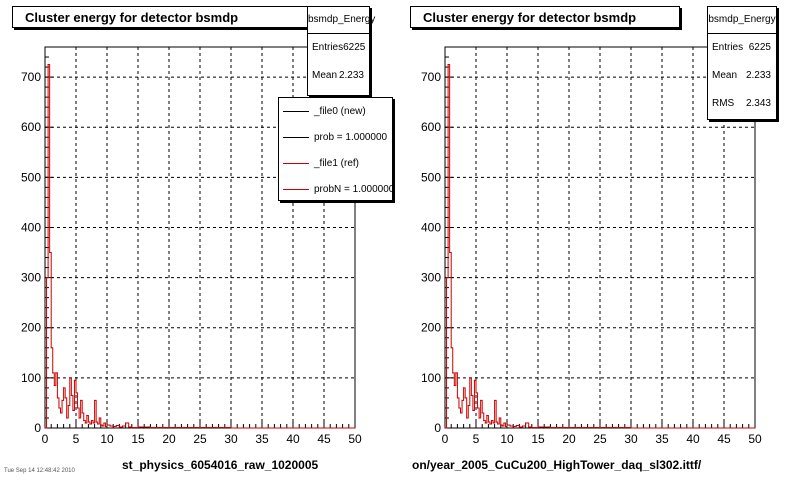  What do you see at coordinates (160, 17) in the screenshot?
I see `plot-title-left: Cluster energy for detector bsmdp` at bounding box center [160, 17].